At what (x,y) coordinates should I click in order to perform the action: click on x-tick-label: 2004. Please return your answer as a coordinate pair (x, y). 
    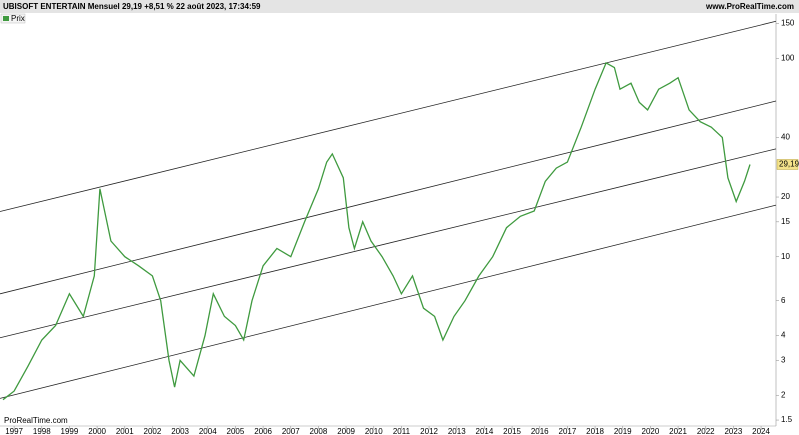
    Looking at the image, I should click on (208, 431).